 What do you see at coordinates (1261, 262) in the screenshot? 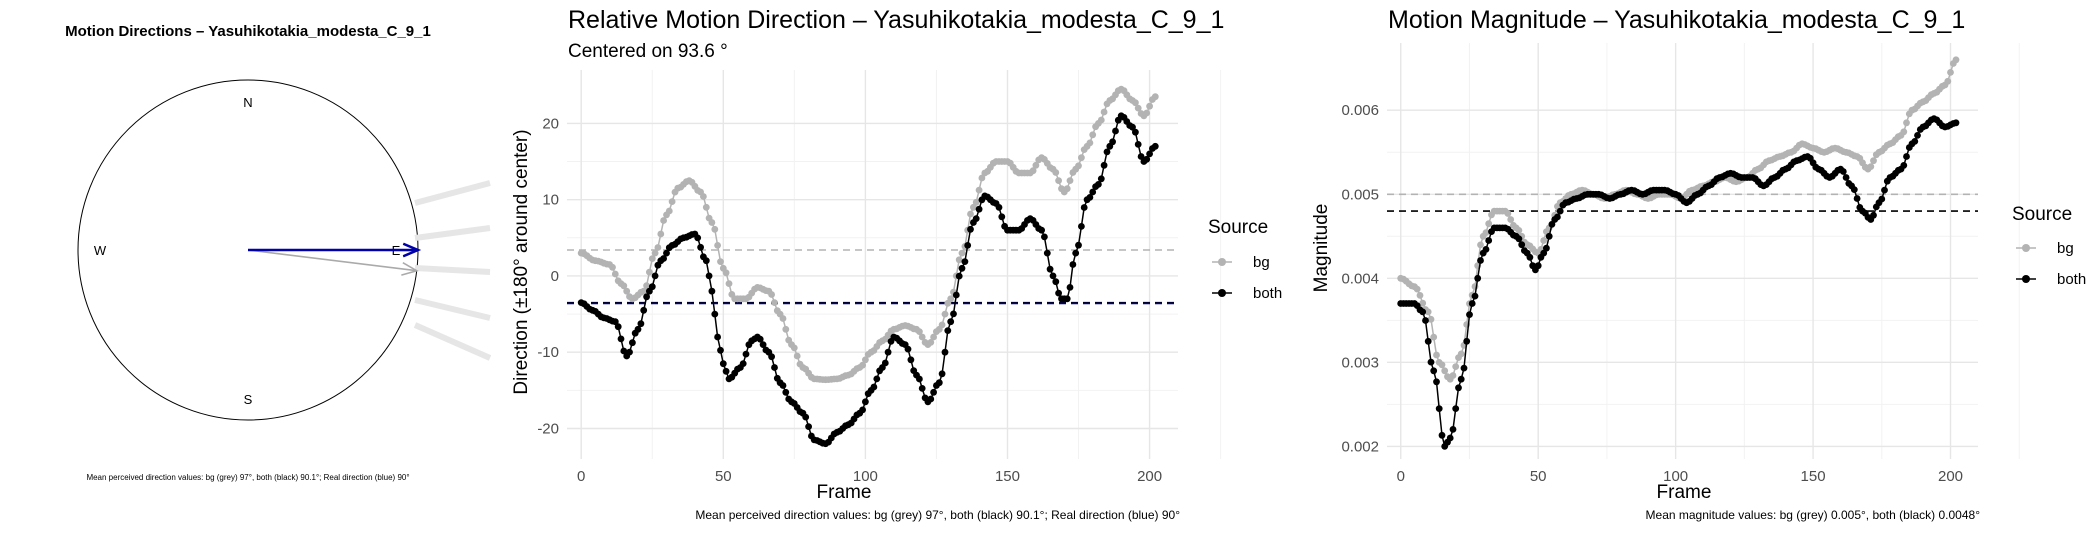
I see `direction-legend-label-bg: bg` at bounding box center [1261, 262].